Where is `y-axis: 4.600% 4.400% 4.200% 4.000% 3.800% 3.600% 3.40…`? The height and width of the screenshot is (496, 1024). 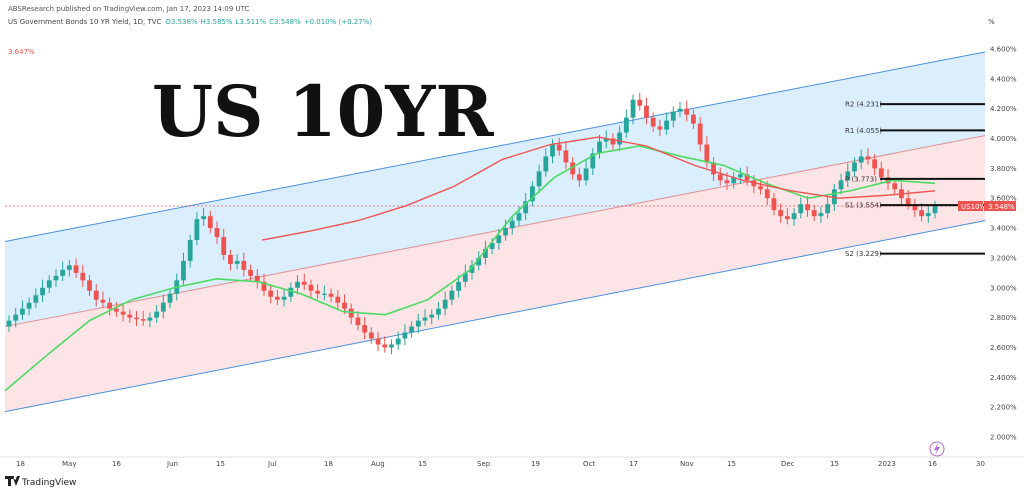 y-axis: 4.600% 4.400% 4.200% 4.000% 3.800% 3.600% 3.40… is located at coordinates (1003, 244).